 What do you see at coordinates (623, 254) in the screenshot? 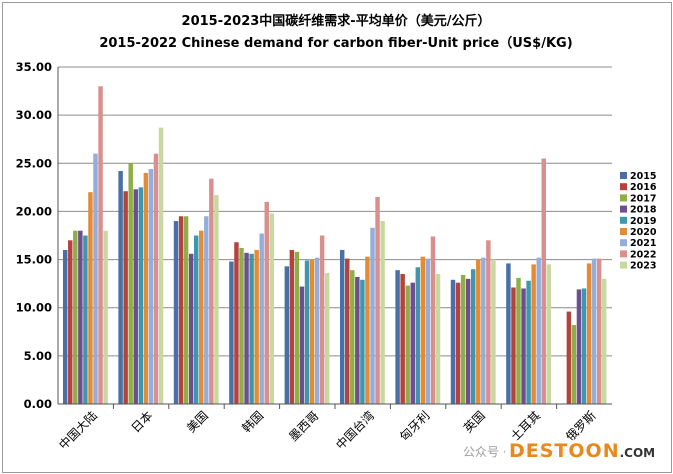
I see `legend-swatch-2022` at bounding box center [623, 254].